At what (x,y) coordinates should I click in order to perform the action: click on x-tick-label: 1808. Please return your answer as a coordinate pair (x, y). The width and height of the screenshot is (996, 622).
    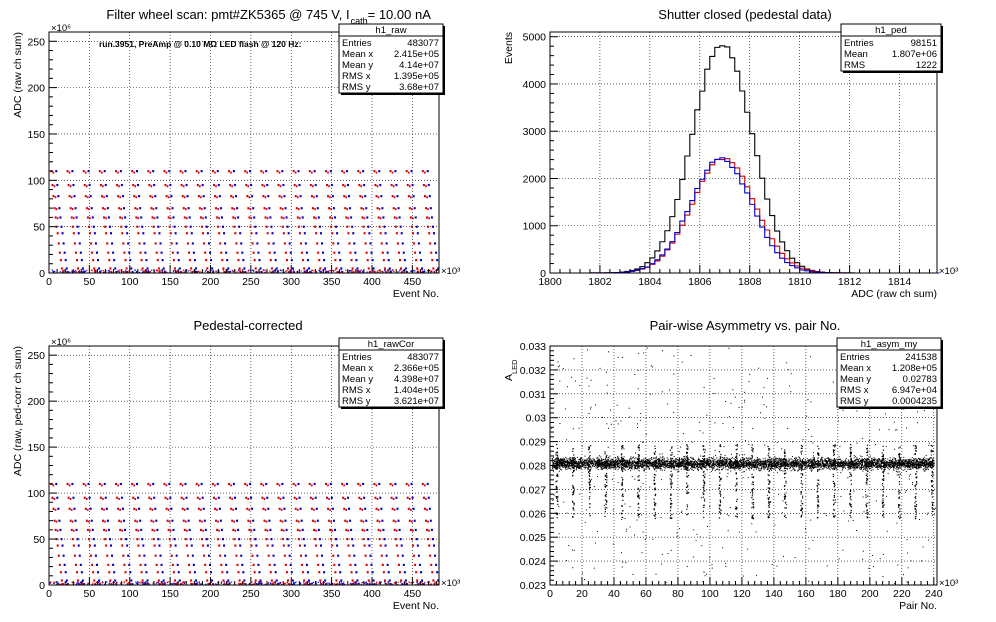
    Looking at the image, I should click on (750, 282).